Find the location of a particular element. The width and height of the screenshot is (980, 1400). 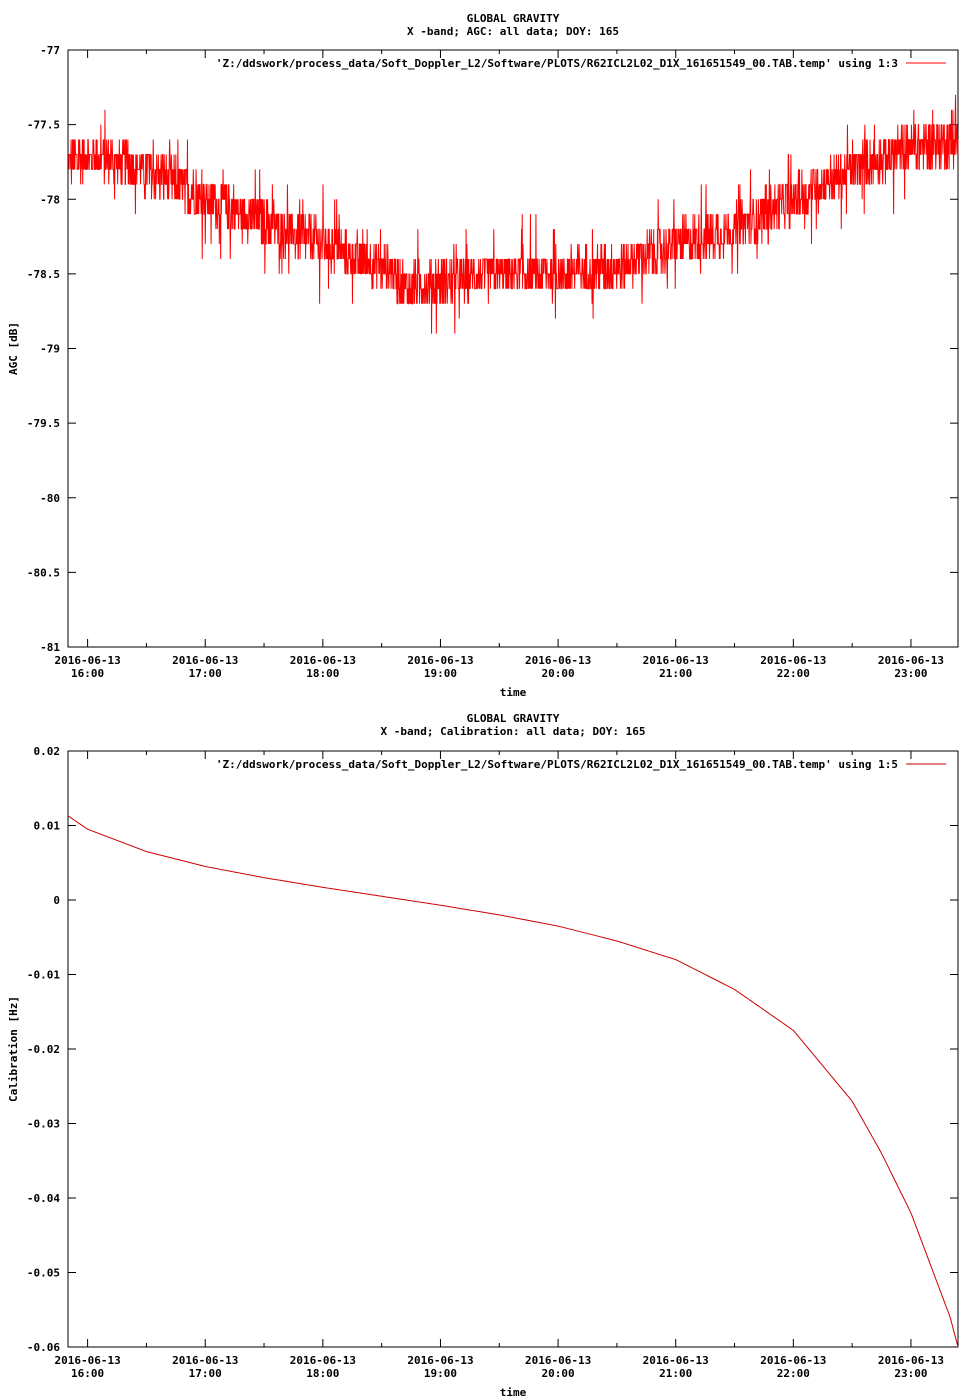

y-axis-label: Calibration [Hz] is located at coordinates (13, 1049).